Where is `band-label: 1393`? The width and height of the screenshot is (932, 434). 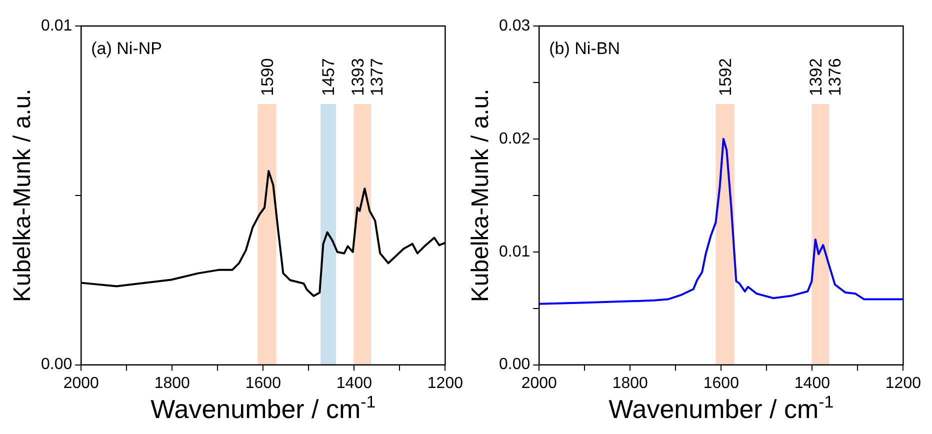
band-label: 1393 is located at coordinates (358, 77).